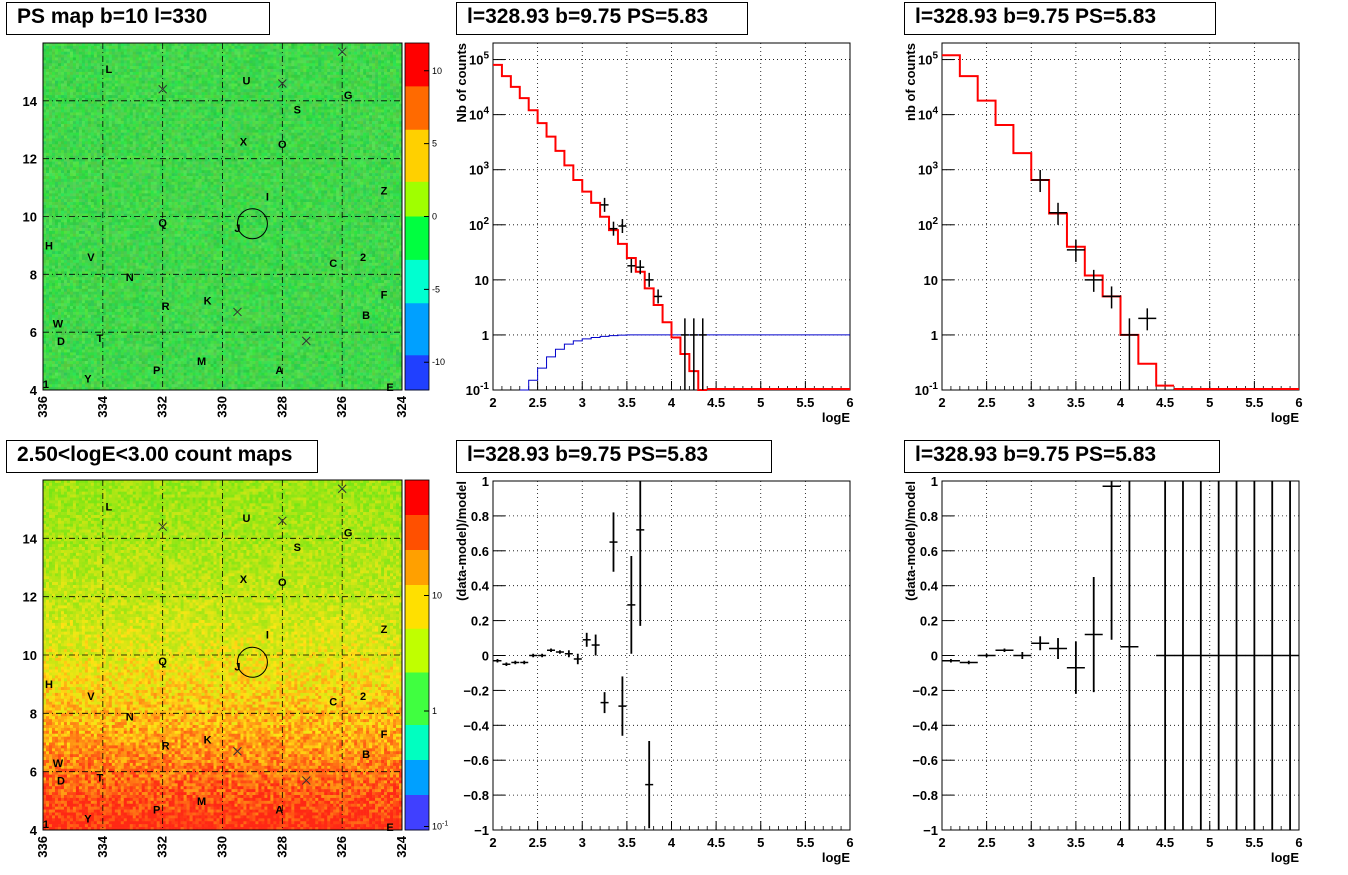 This screenshot has height=875, width=1348. Describe the element at coordinates (162, 407) in the screenshot. I see `map-x-tick-label: 332` at that location.